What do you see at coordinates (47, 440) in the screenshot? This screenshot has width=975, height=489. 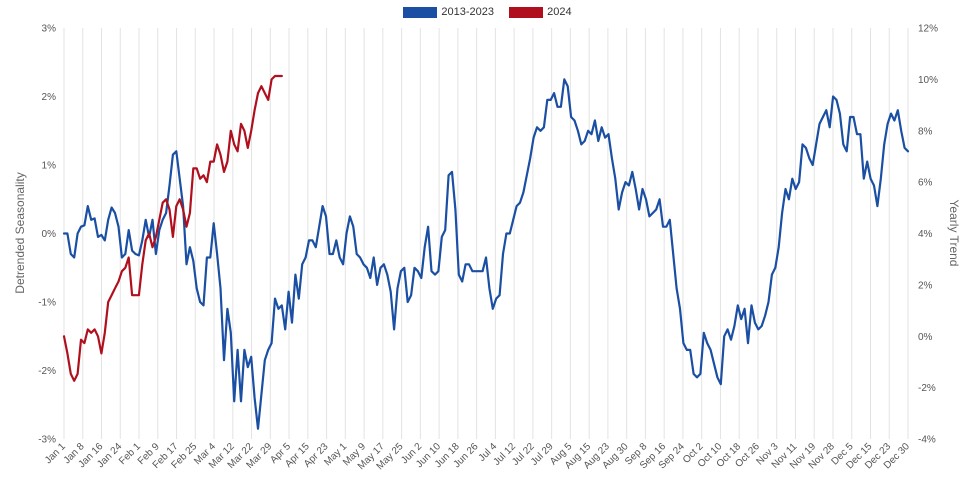 I see `y-tick-label: -3%` at bounding box center [47, 440].